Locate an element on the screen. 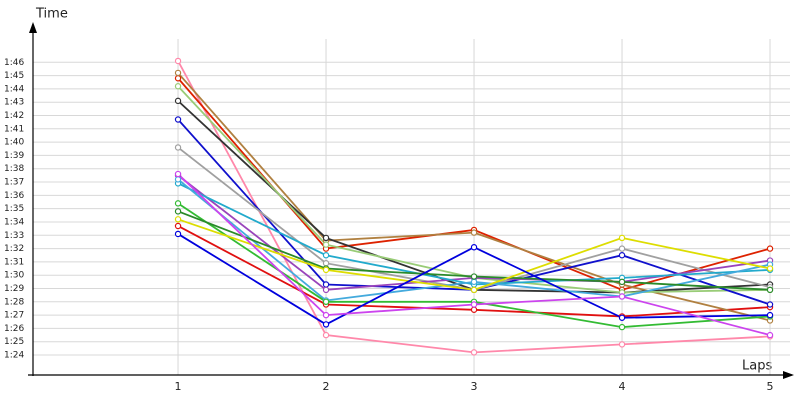  x-tick-label: 2 is located at coordinates (326, 386).